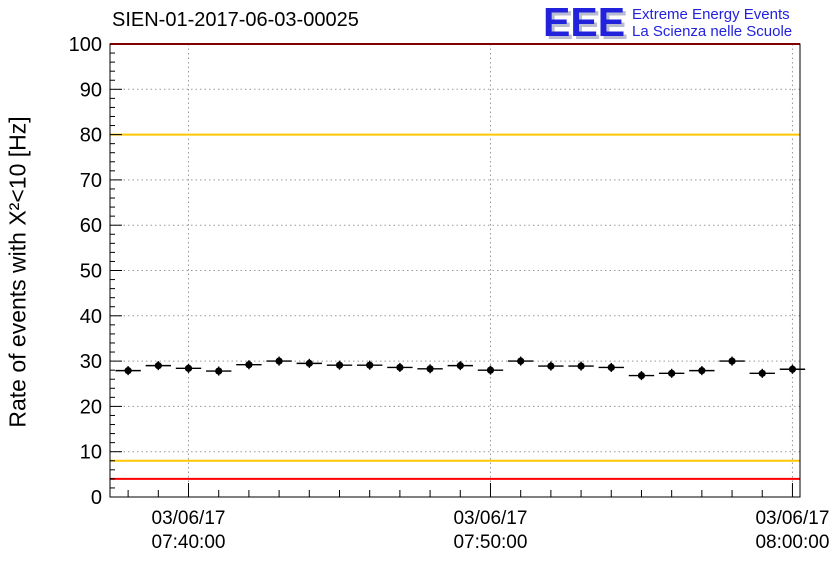 This screenshot has width=836, height=572. Describe the element at coordinates (91, 136) in the screenshot. I see `y-tick-label: 80` at that location.